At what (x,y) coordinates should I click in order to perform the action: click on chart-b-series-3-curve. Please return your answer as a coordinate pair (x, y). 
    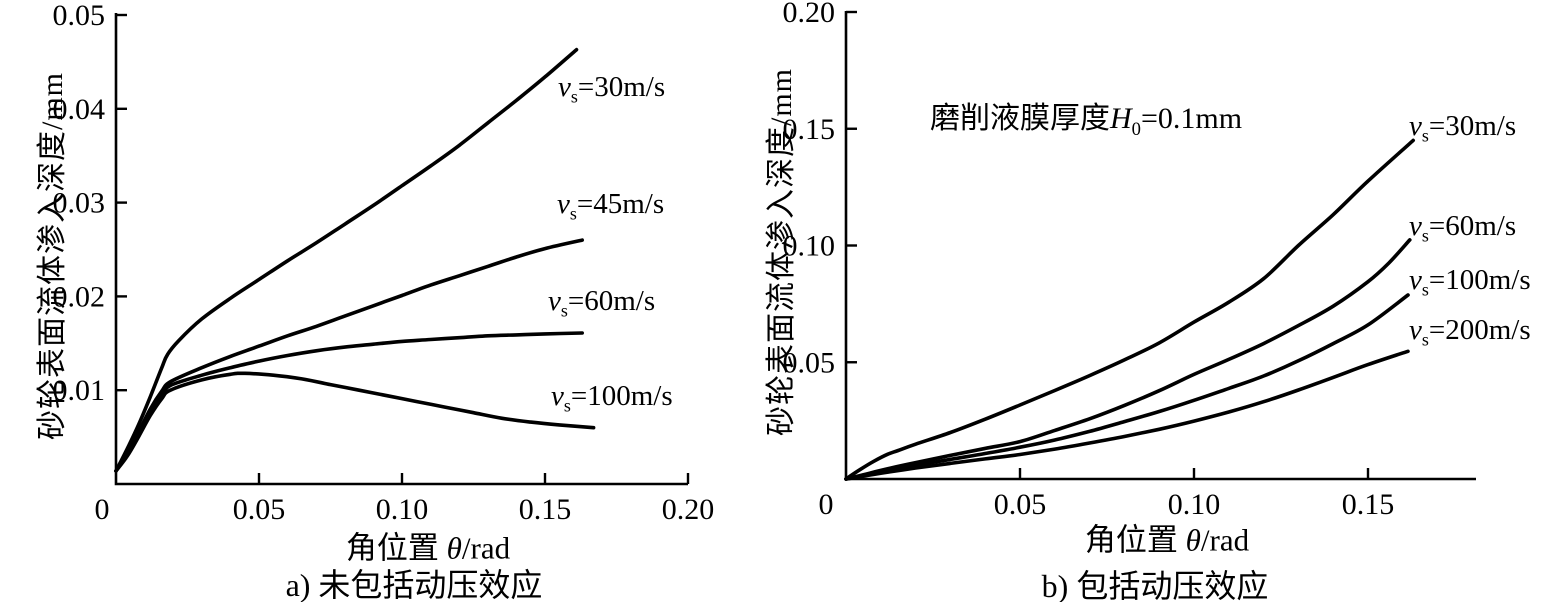
    Looking at the image, I should click on (1127, 415).